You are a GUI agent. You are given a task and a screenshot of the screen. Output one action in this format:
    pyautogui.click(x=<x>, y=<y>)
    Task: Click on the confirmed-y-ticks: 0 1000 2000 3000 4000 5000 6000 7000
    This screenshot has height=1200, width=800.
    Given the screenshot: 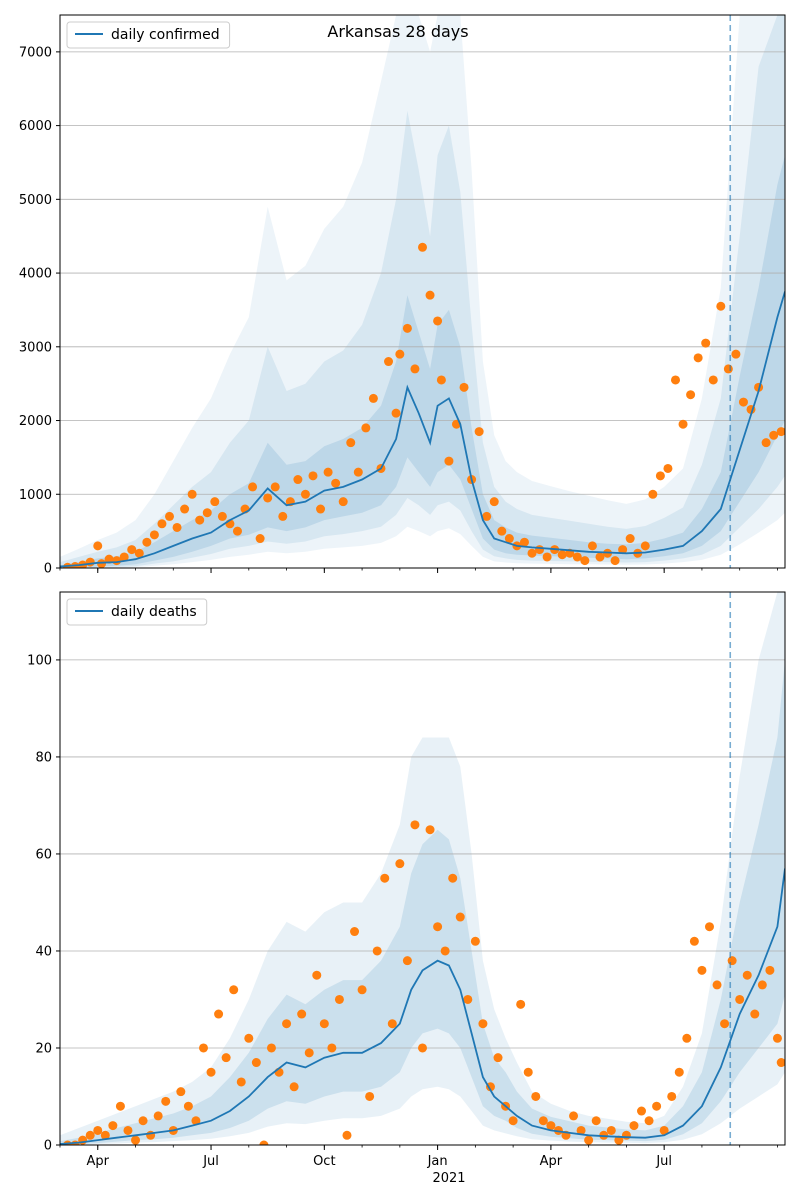 What is the action you would take?
    pyautogui.click(x=39, y=311)
    